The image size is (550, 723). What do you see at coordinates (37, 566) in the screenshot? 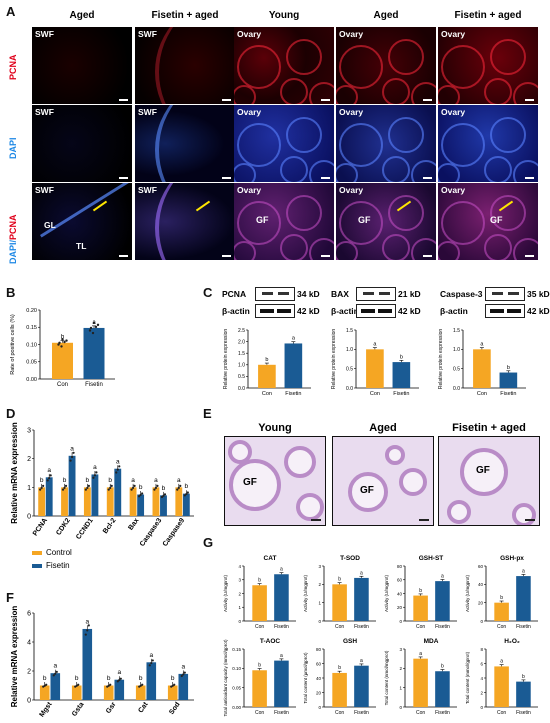
I see `legend-swatch-fisetin` at bounding box center [37, 566].